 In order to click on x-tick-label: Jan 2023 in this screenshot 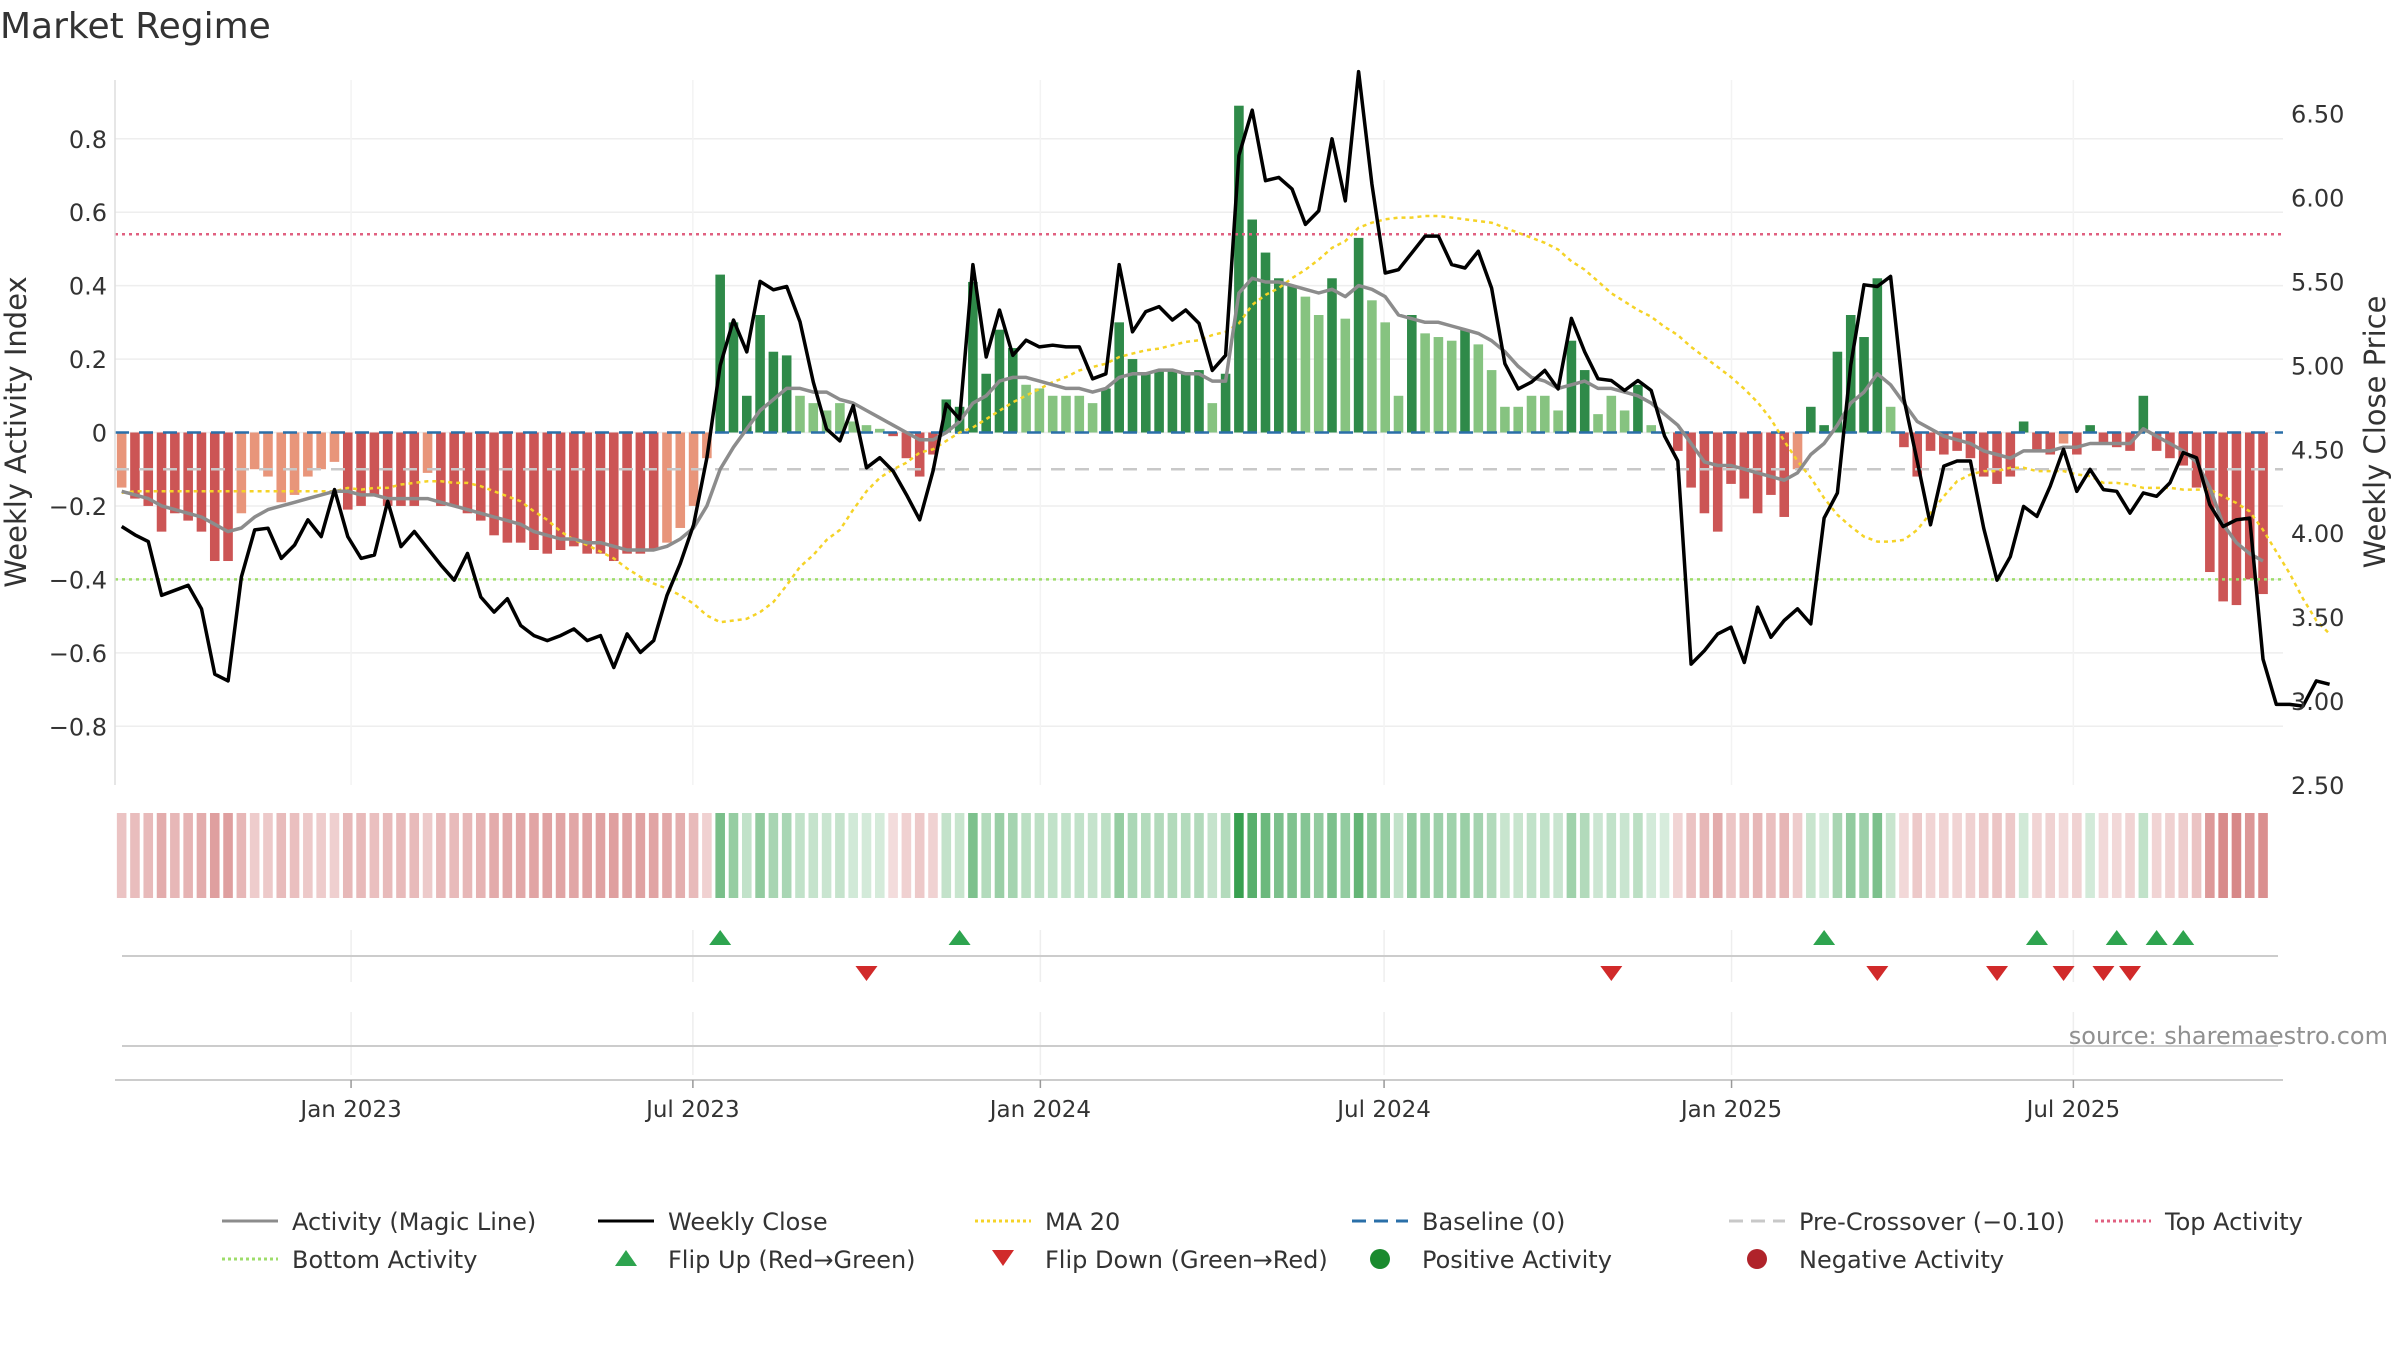, I will do `click(349, 1110)`.